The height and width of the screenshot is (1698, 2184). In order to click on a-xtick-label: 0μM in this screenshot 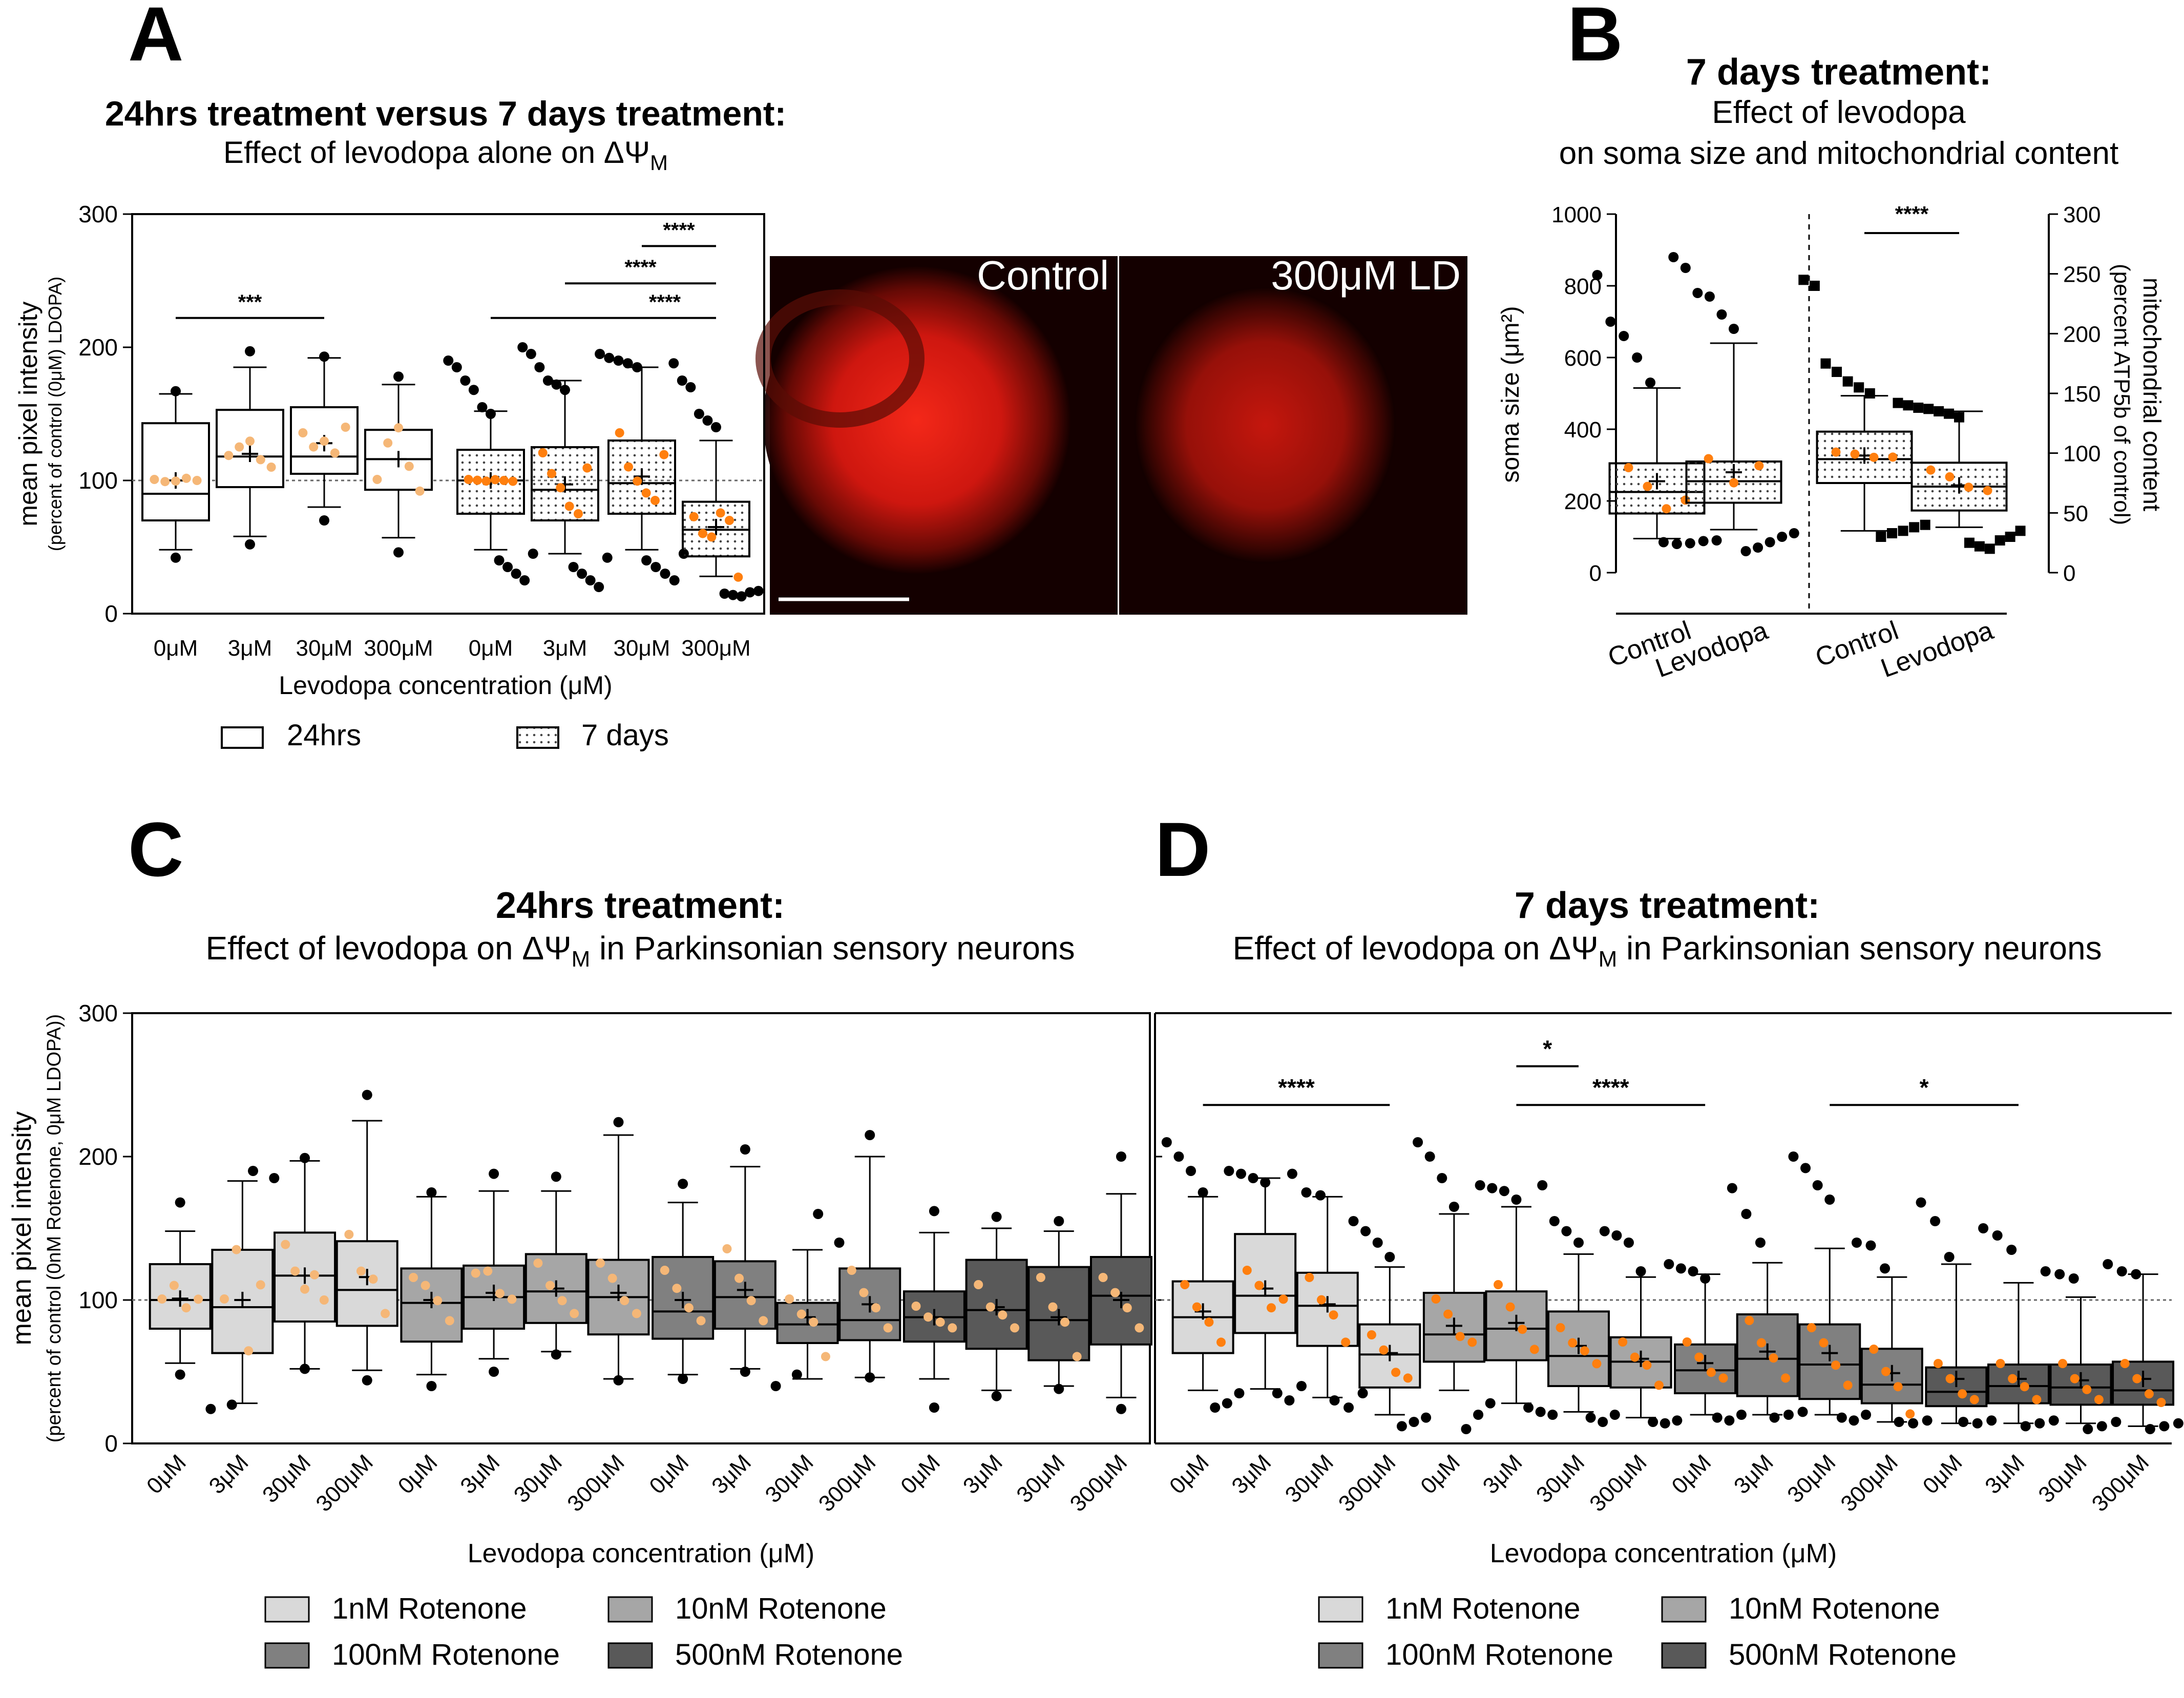, I will do `click(491, 648)`.